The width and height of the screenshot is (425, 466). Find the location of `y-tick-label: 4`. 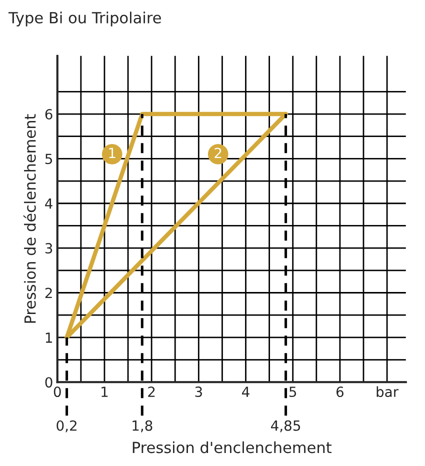

y-tick-label: 4 is located at coordinates (48, 203).